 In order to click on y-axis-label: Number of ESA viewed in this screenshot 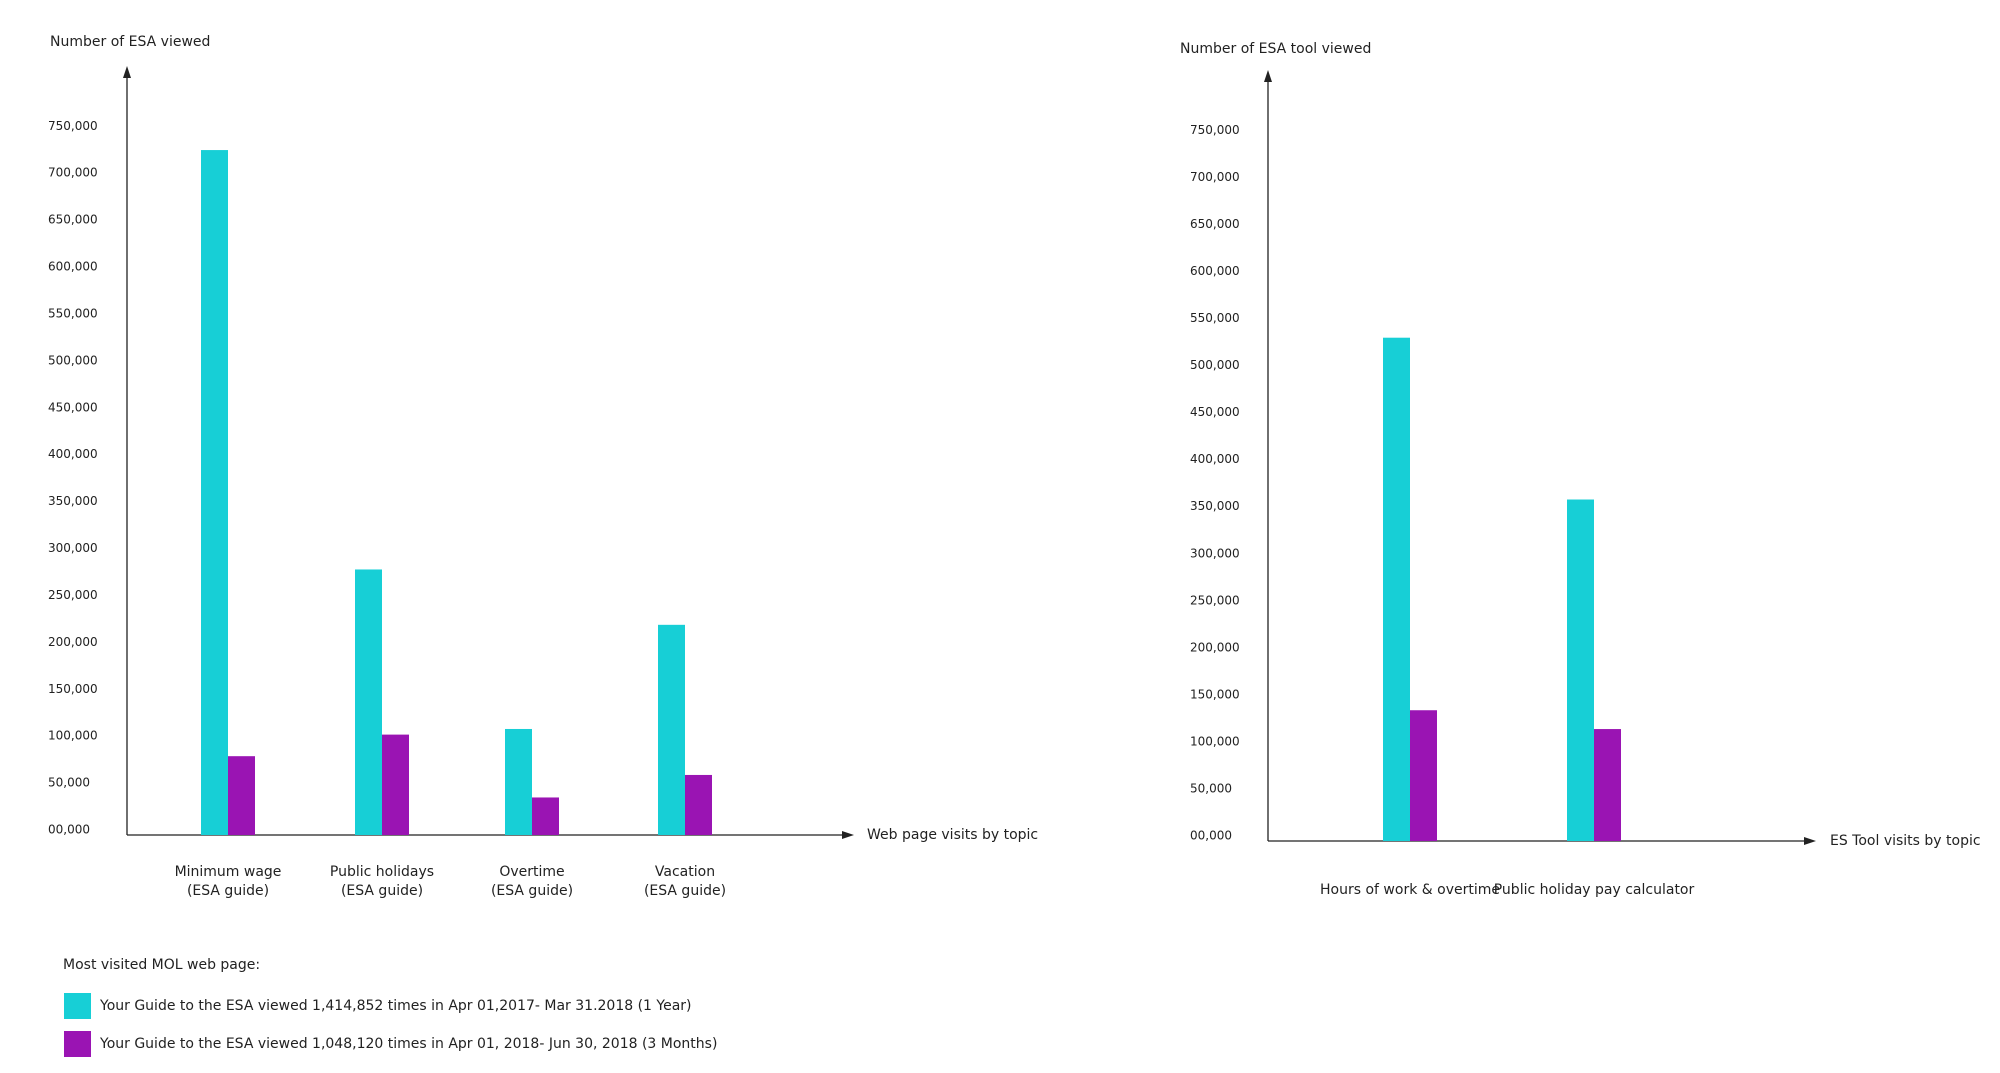, I will do `click(130, 42)`.